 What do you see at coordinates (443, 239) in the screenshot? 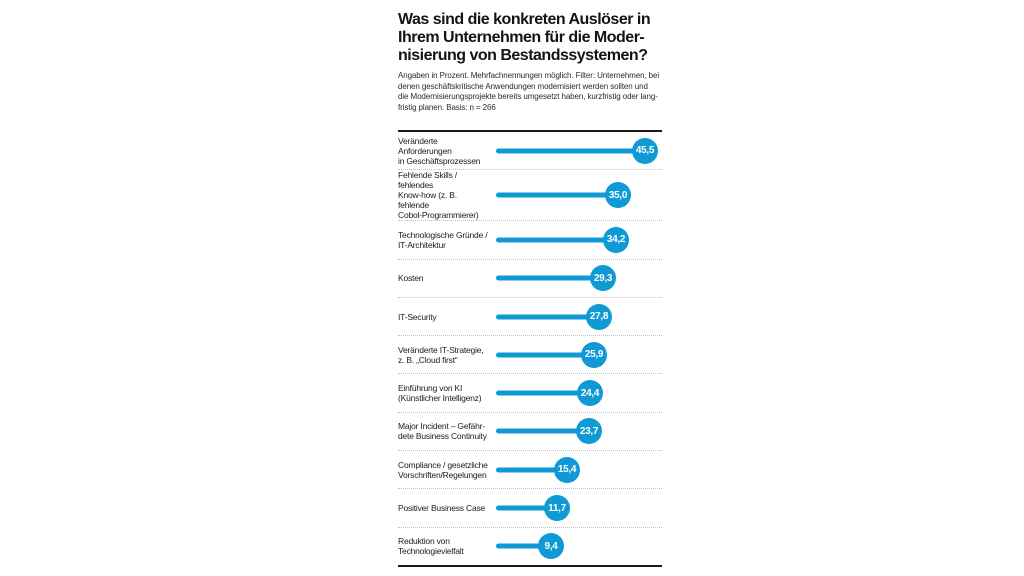
I see `category-label: Technologische Gründe / IT-Architektur` at bounding box center [443, 239].